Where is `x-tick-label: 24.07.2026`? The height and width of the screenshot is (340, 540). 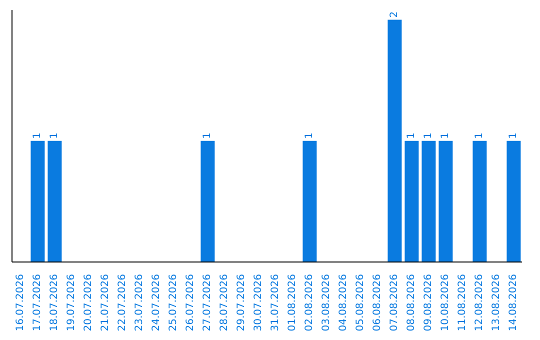 x-tick-label: 24.07.2026 is located at coordinates (156, 303).